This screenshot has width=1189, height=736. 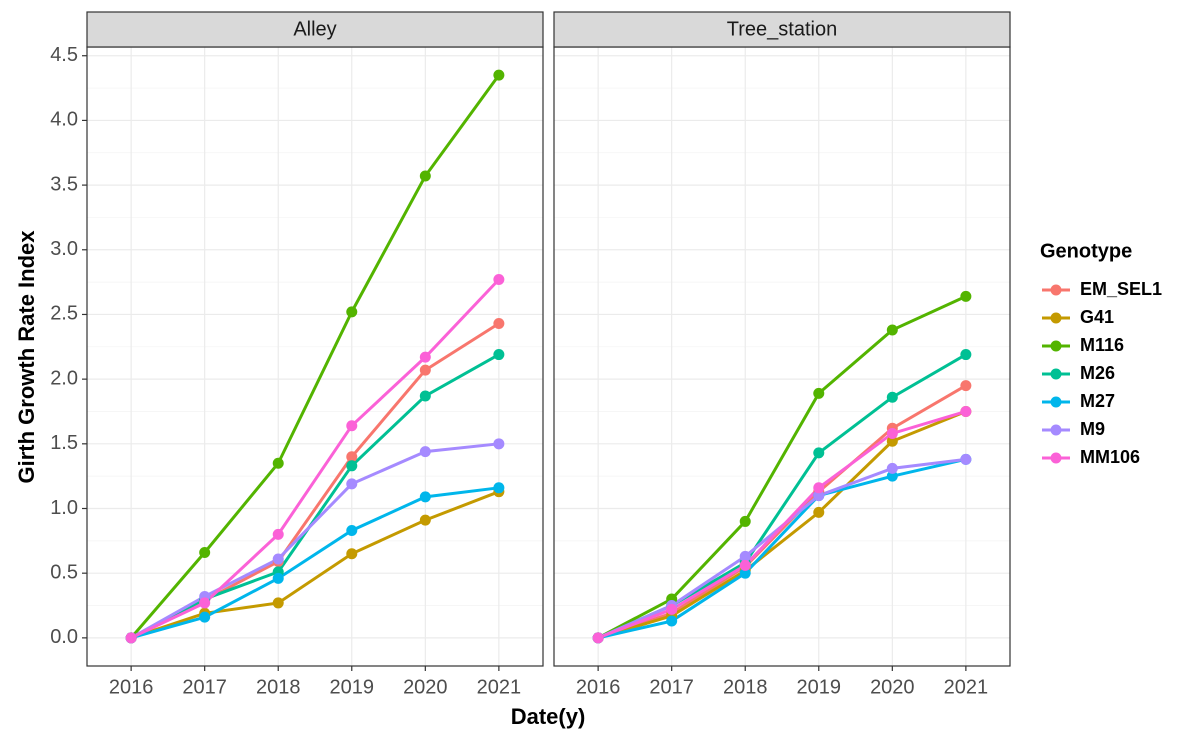 I want to click on y-tick-label: 3.5, so click(x=64, y=184).